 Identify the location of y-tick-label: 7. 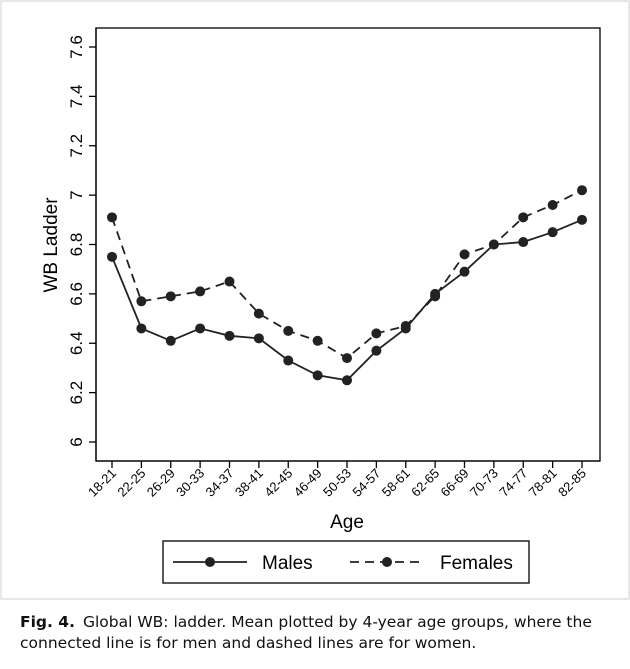
(76, 194).